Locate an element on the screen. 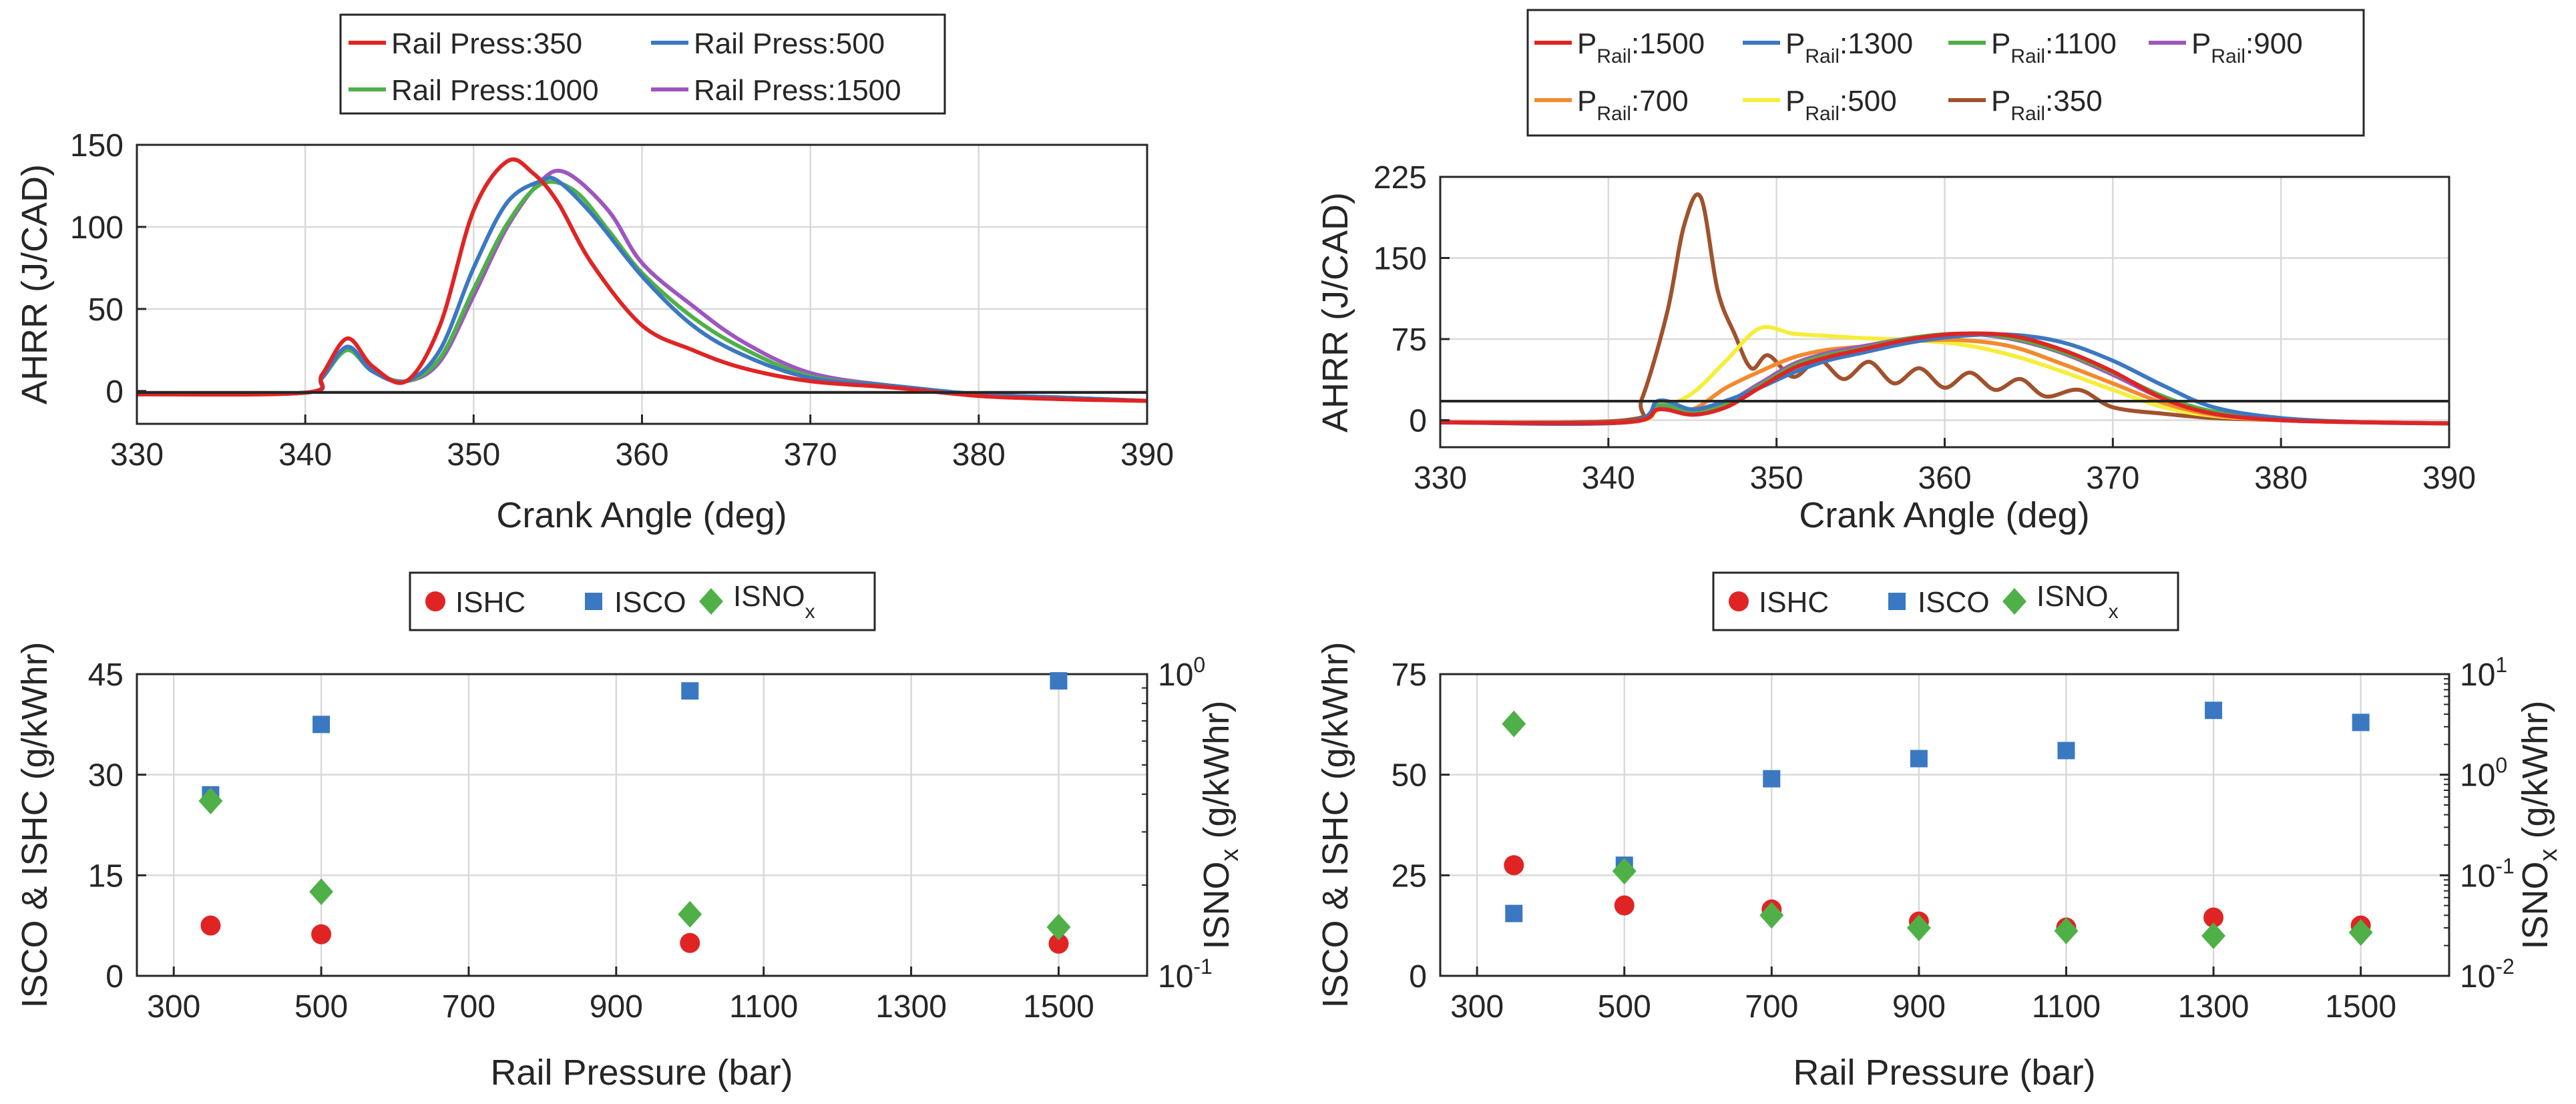 The image size is (2576, 1104). x-tick-label: 1500 is located at coordinates (1058, 1007).